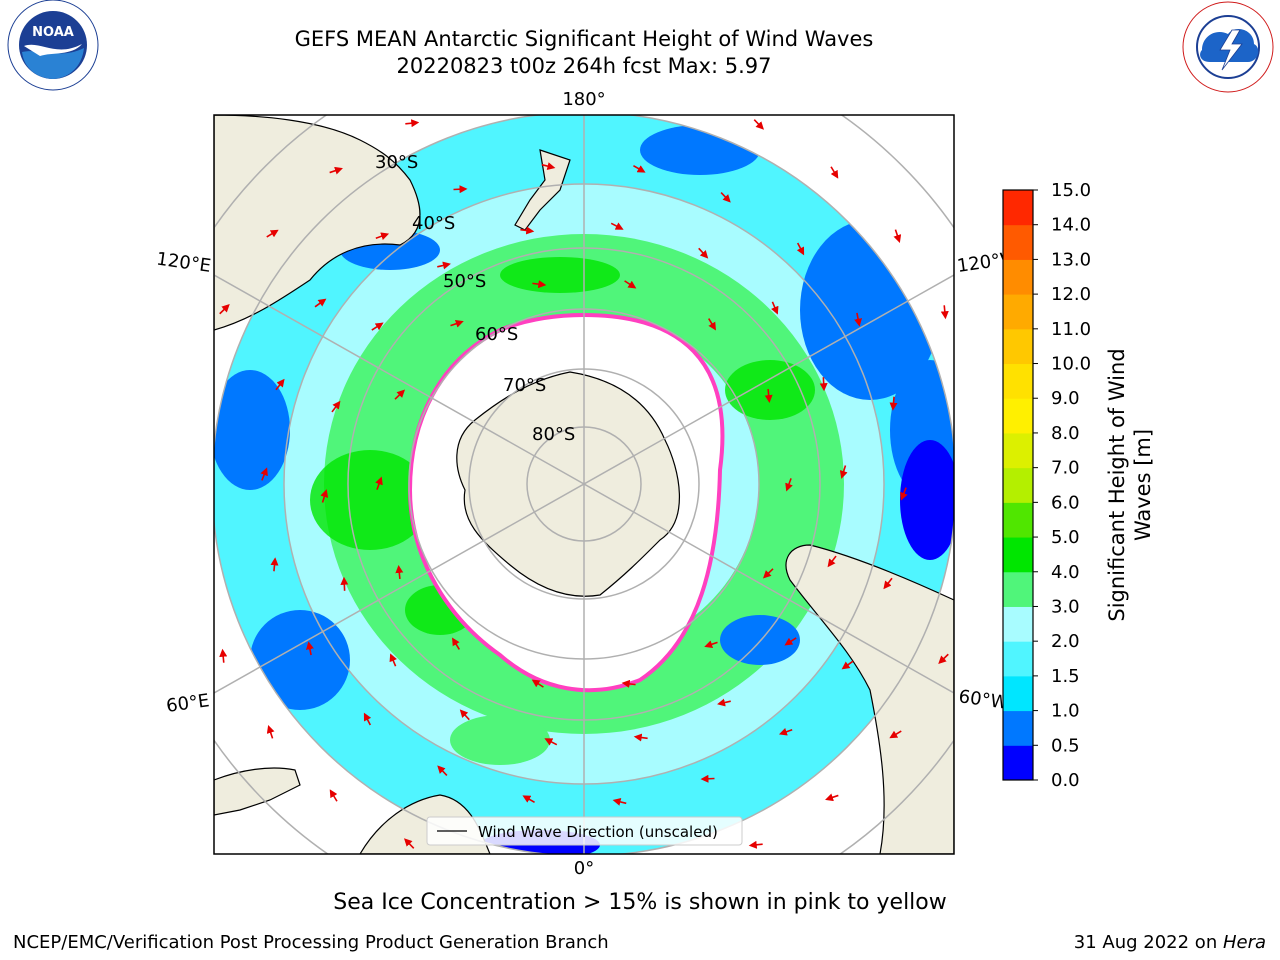  I want to click on latitude-labels: 30°S 40°S 50°S 60°S 70°S 80°S, so click(475, 298).